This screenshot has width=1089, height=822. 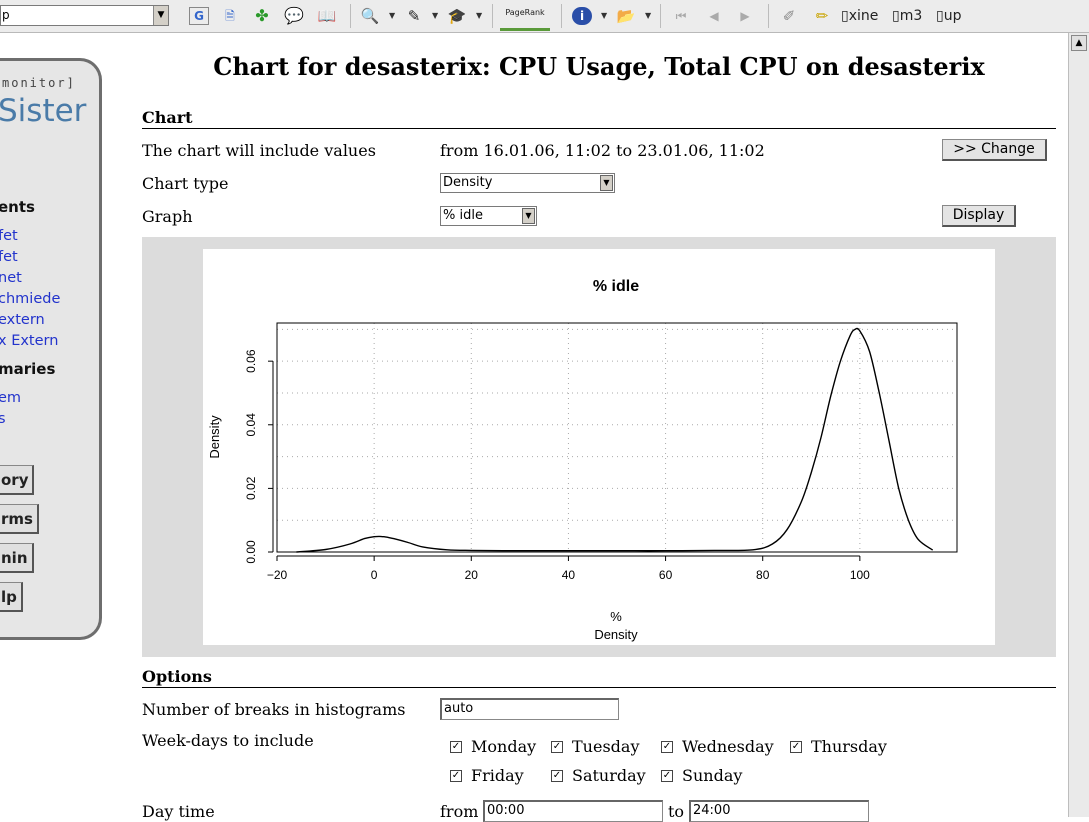 What do you see at coordinates (582, 16) in the screenshot?
I see `info-icon: i` at bounding box center [582, 16].